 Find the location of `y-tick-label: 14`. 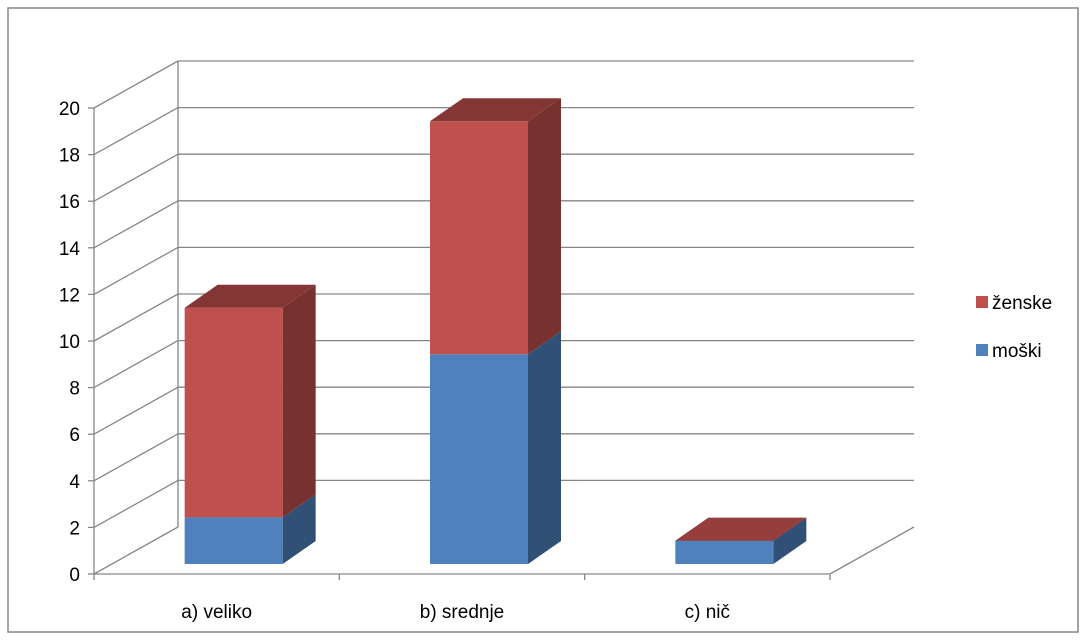

y-tick-label: 14 is located at coordinates (70, 249).